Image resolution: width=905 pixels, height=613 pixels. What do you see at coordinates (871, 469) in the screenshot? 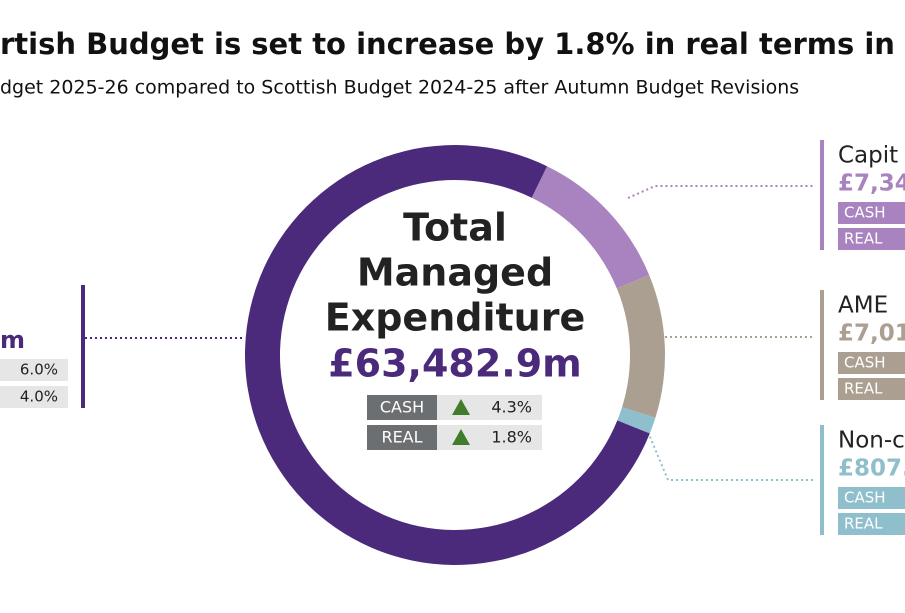
I see `callout-amount: £807.` at bounding box center [871, 469].